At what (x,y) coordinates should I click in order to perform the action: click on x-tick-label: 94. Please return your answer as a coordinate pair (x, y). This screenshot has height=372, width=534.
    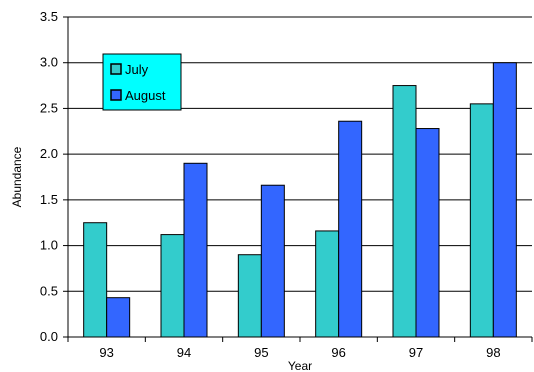
    Looking at the image, I should click on (184, 352).